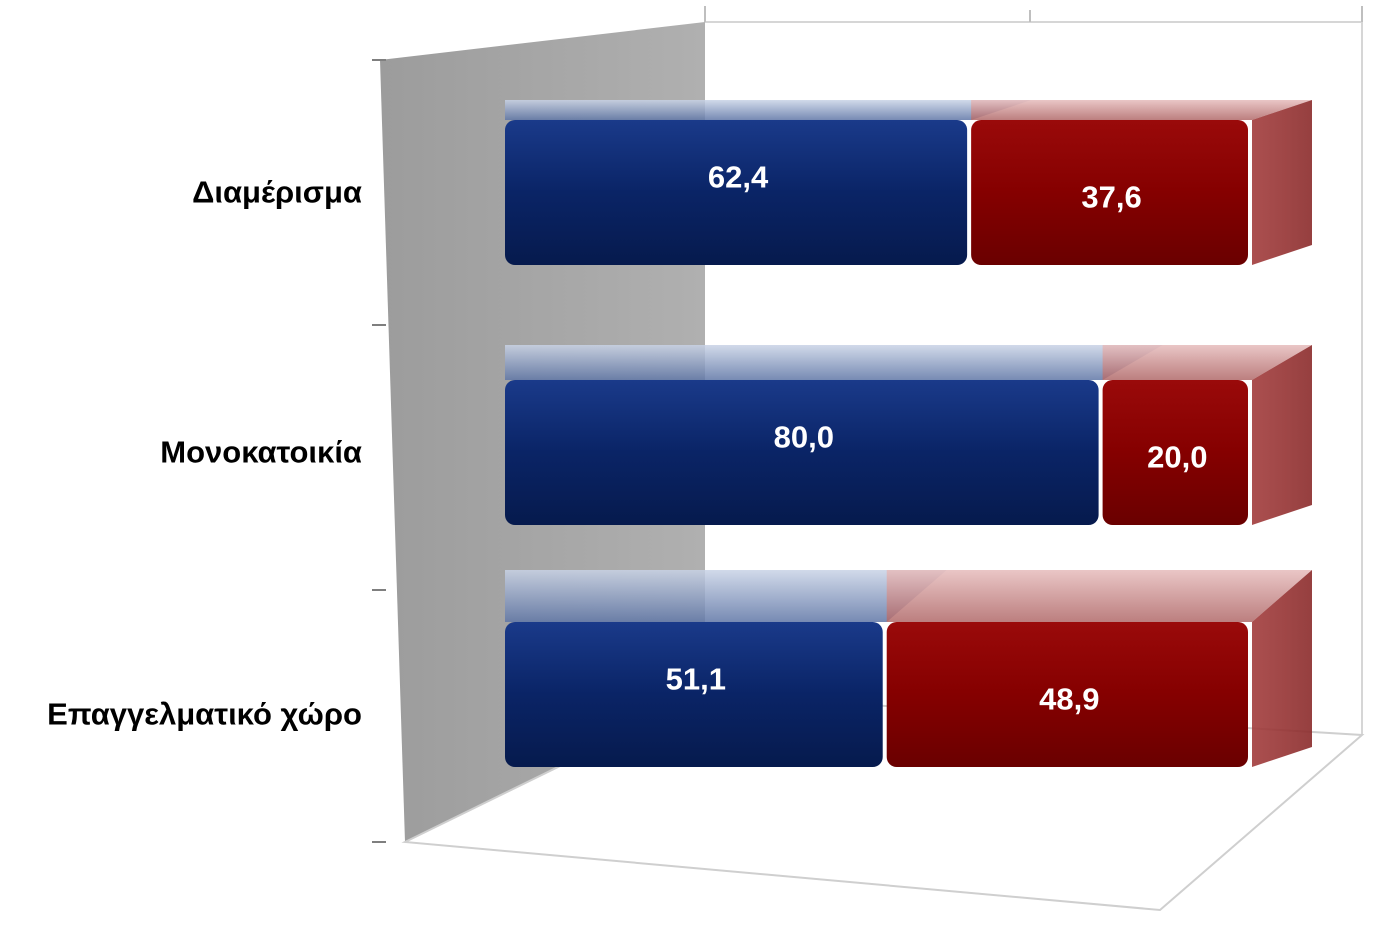 The image size is (1375, 929). I want to click on value-label: 48,9, so click(1069, 699).